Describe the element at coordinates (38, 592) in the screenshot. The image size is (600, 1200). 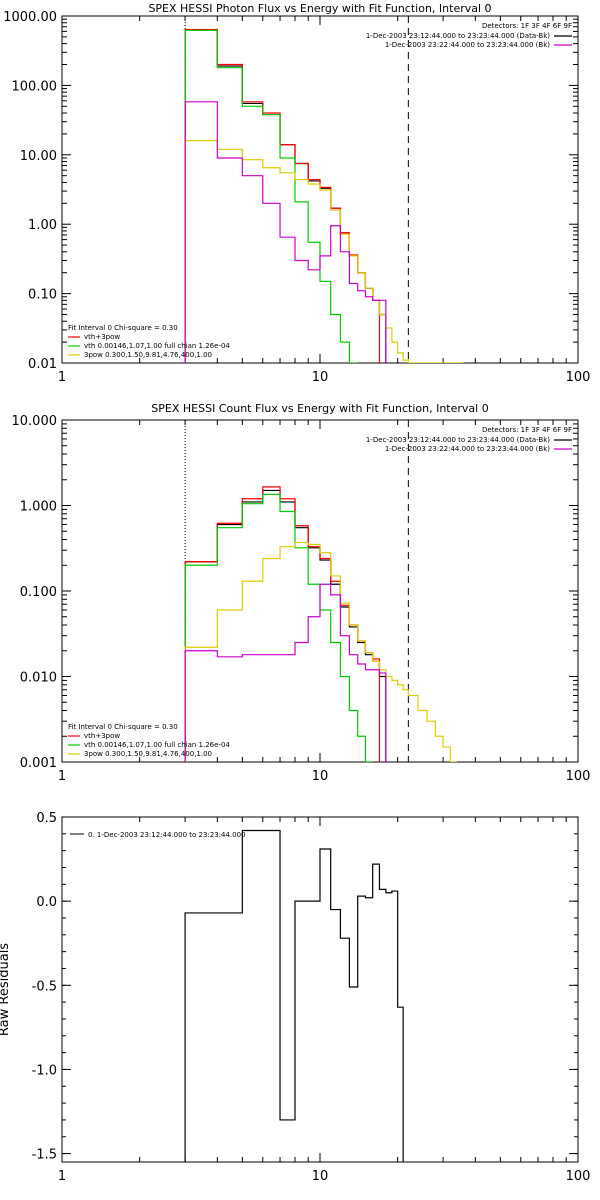
I see `y-tick-label: 0.100` at that location.